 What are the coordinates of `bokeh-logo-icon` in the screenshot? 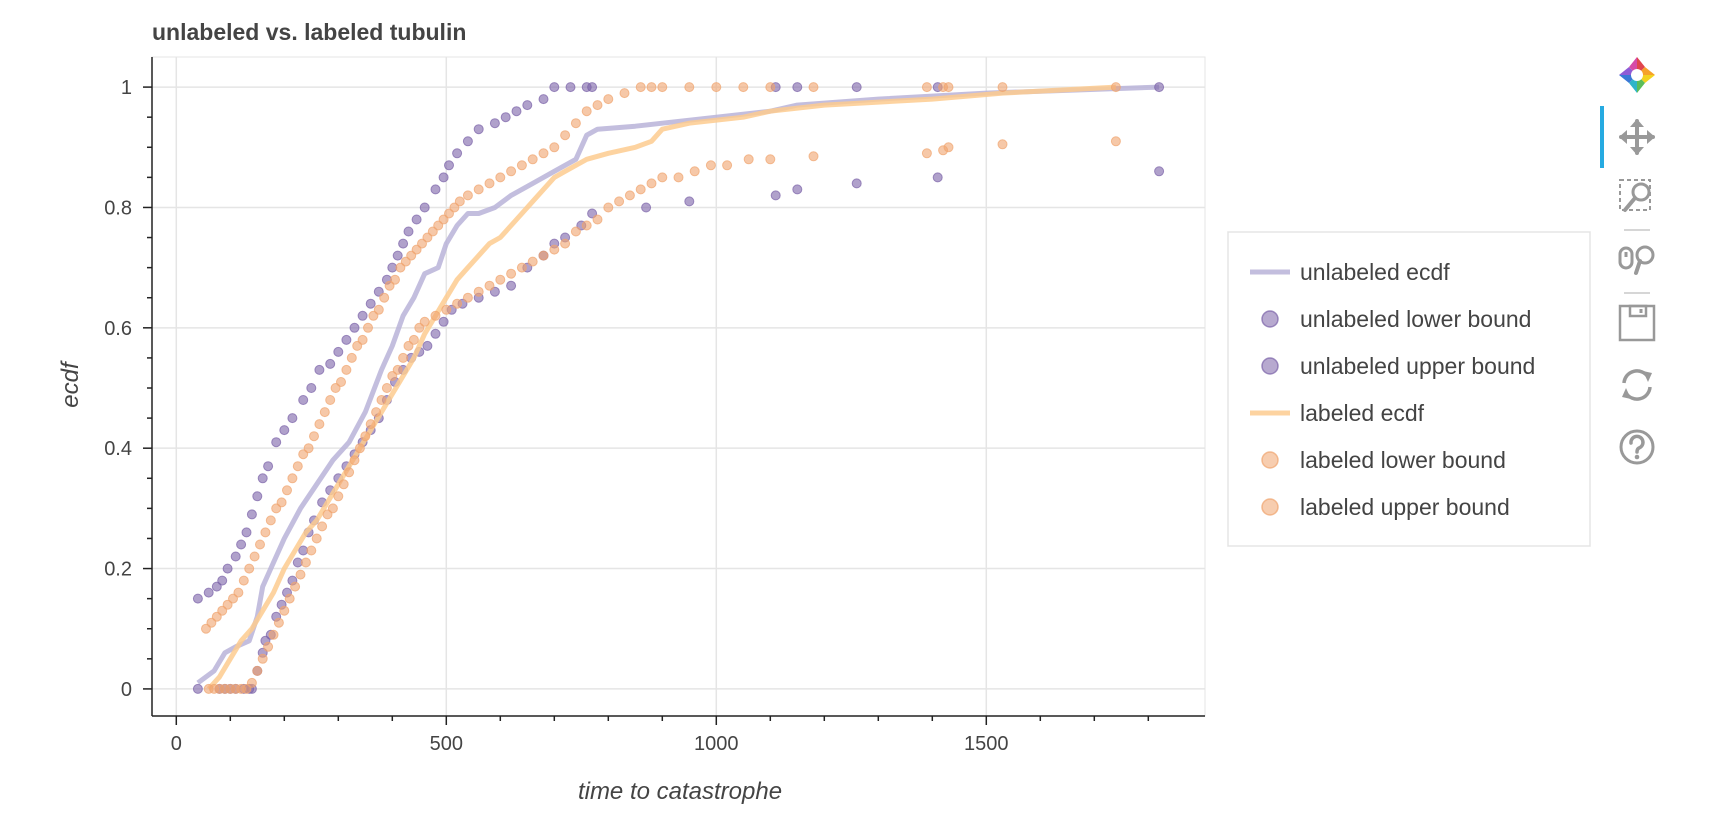 It's located at (1637, 75).